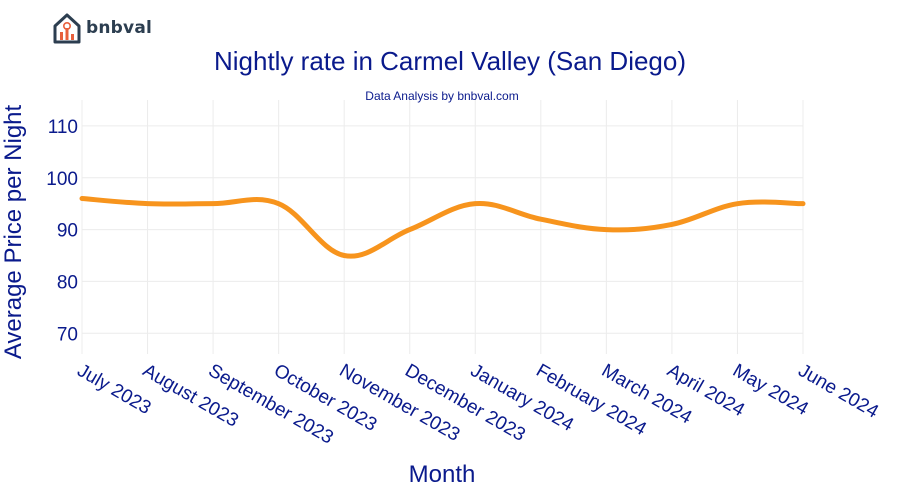 This screenshot has height=500, width=900. What do you see at coordinates (67, 231) in the screenshot?
I see `y-tick-label: 90` at bounding box center [67, 231].